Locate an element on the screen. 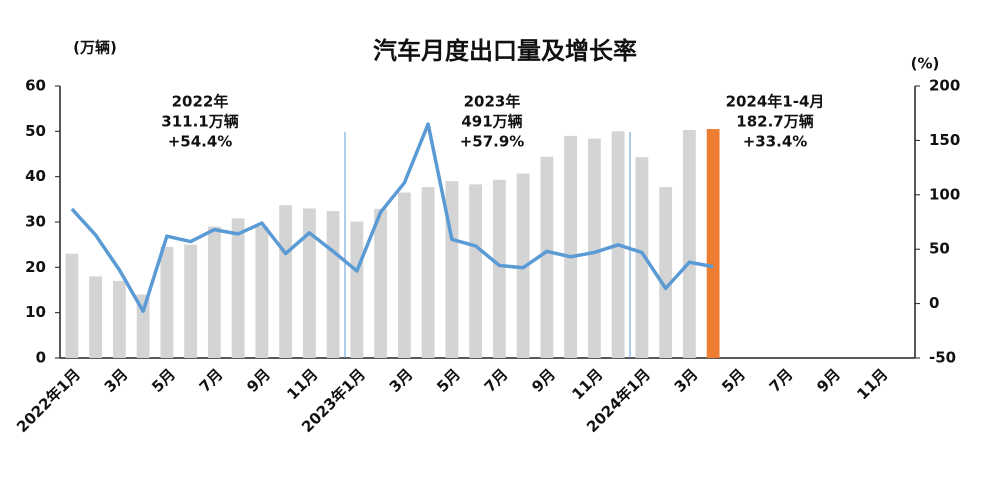 The height and width of the screenshot is (482, 999). annotation: +57.9% is located at coordinates (492, 142).